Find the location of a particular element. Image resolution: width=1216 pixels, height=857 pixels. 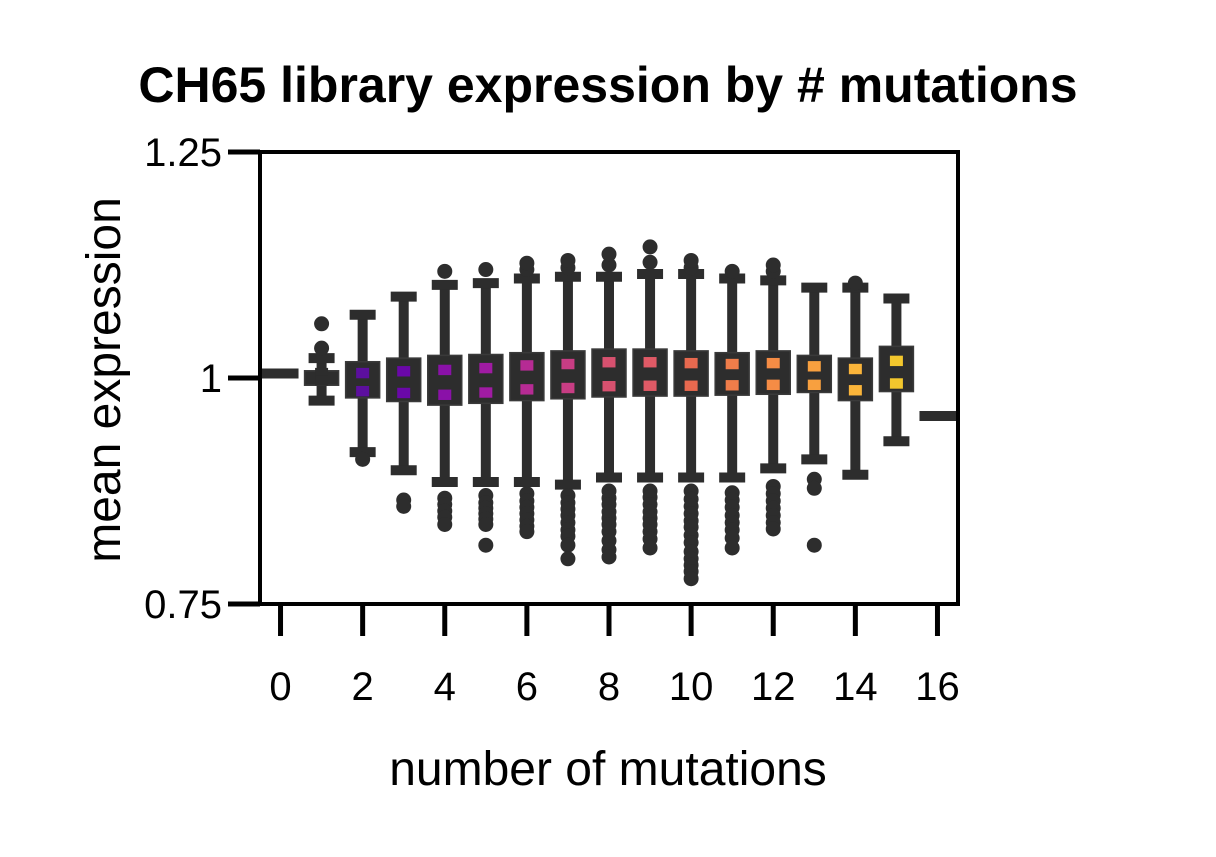

x-tick-label-3: 6 is located at coordinates (527, 687).